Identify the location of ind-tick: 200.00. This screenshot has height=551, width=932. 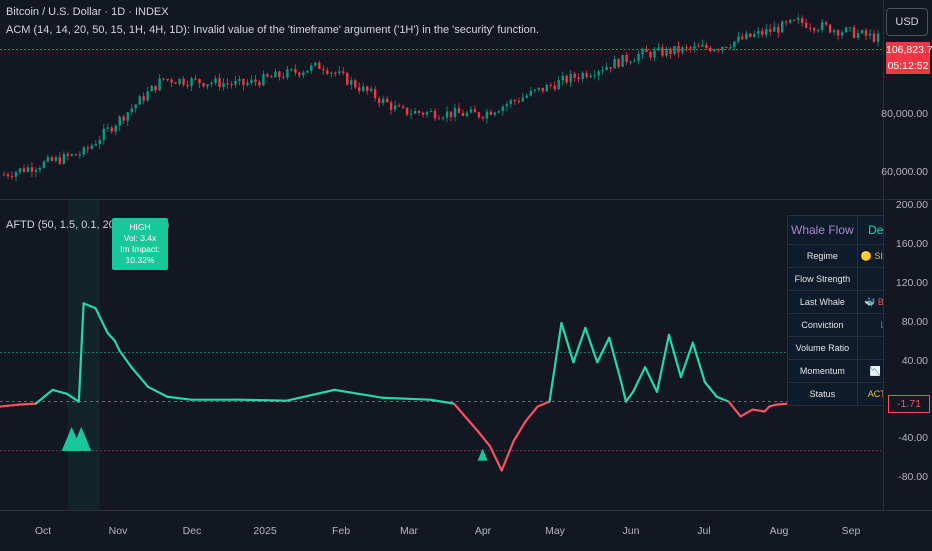
(911, 205).